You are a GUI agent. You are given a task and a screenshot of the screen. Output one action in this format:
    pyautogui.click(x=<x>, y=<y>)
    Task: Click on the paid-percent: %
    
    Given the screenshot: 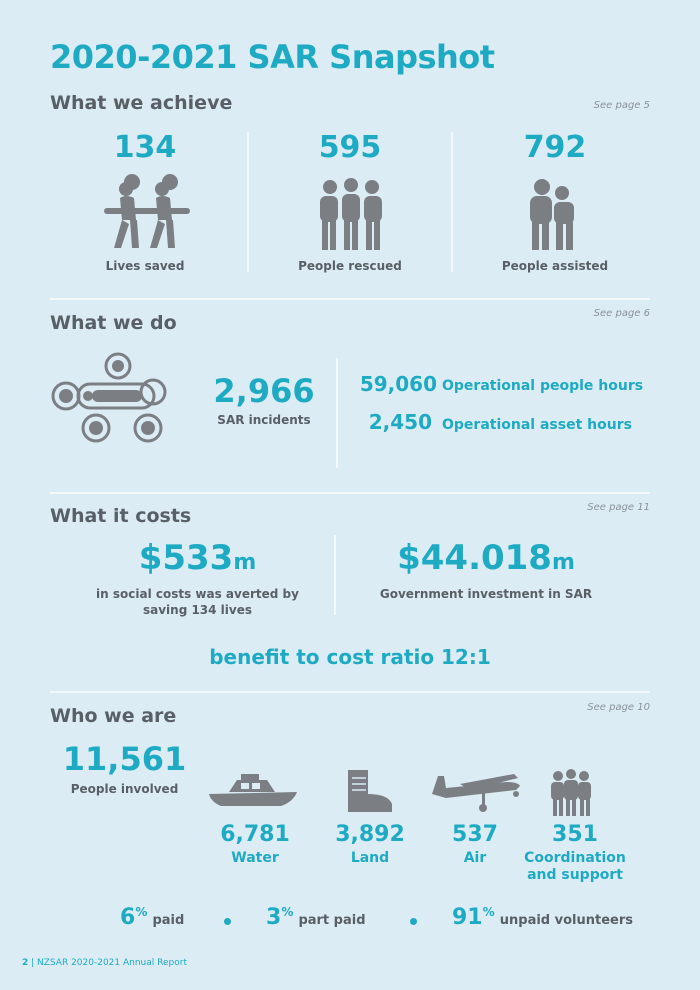 What is the action you would take?
    pyautogui.click(x=141, y=911)
    